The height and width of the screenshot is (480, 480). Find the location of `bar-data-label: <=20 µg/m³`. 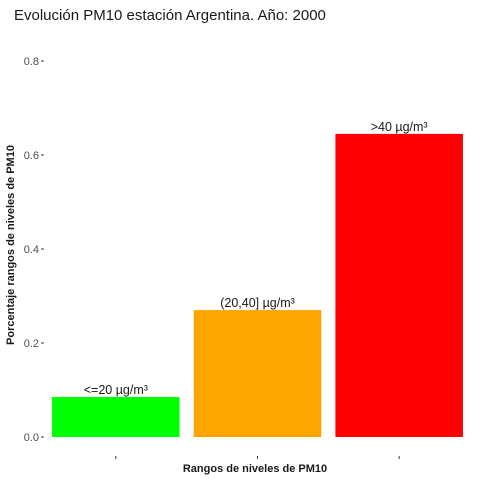

bar-data-label: <=20 µg/m³ is located at coordinates (116, 390).